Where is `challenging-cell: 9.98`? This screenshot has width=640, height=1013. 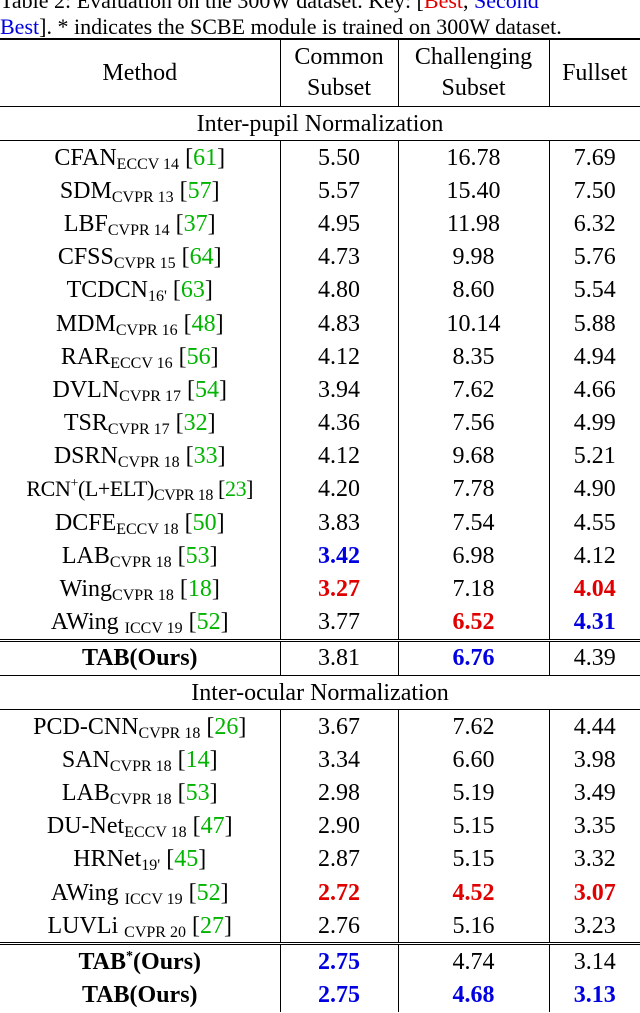
challenging-cell: 9.98 is located at coordinates (474, 257).